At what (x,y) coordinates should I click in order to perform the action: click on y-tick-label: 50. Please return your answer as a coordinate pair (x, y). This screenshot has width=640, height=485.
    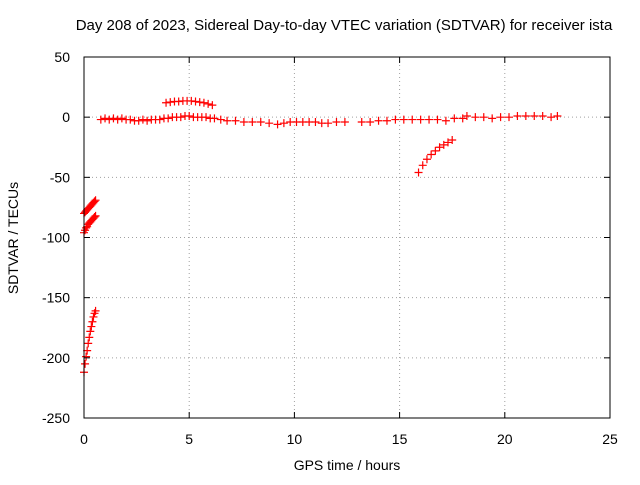
    Looking at the image, I should click on (62, 57).